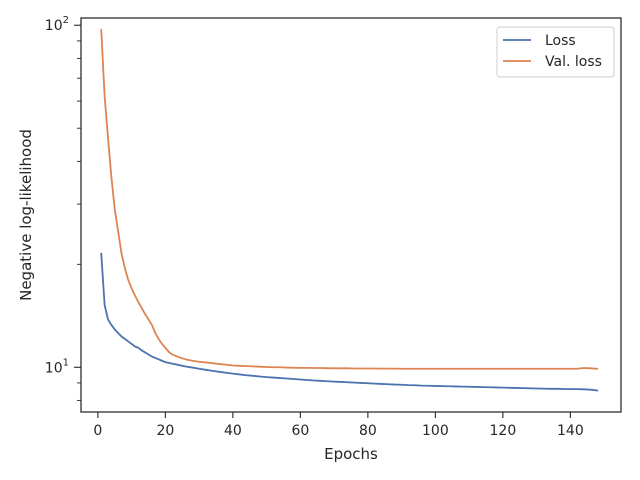 The height and width of the screenshot is (480, 640). I want to click on x-tick-label: 0, so click(97, 431).